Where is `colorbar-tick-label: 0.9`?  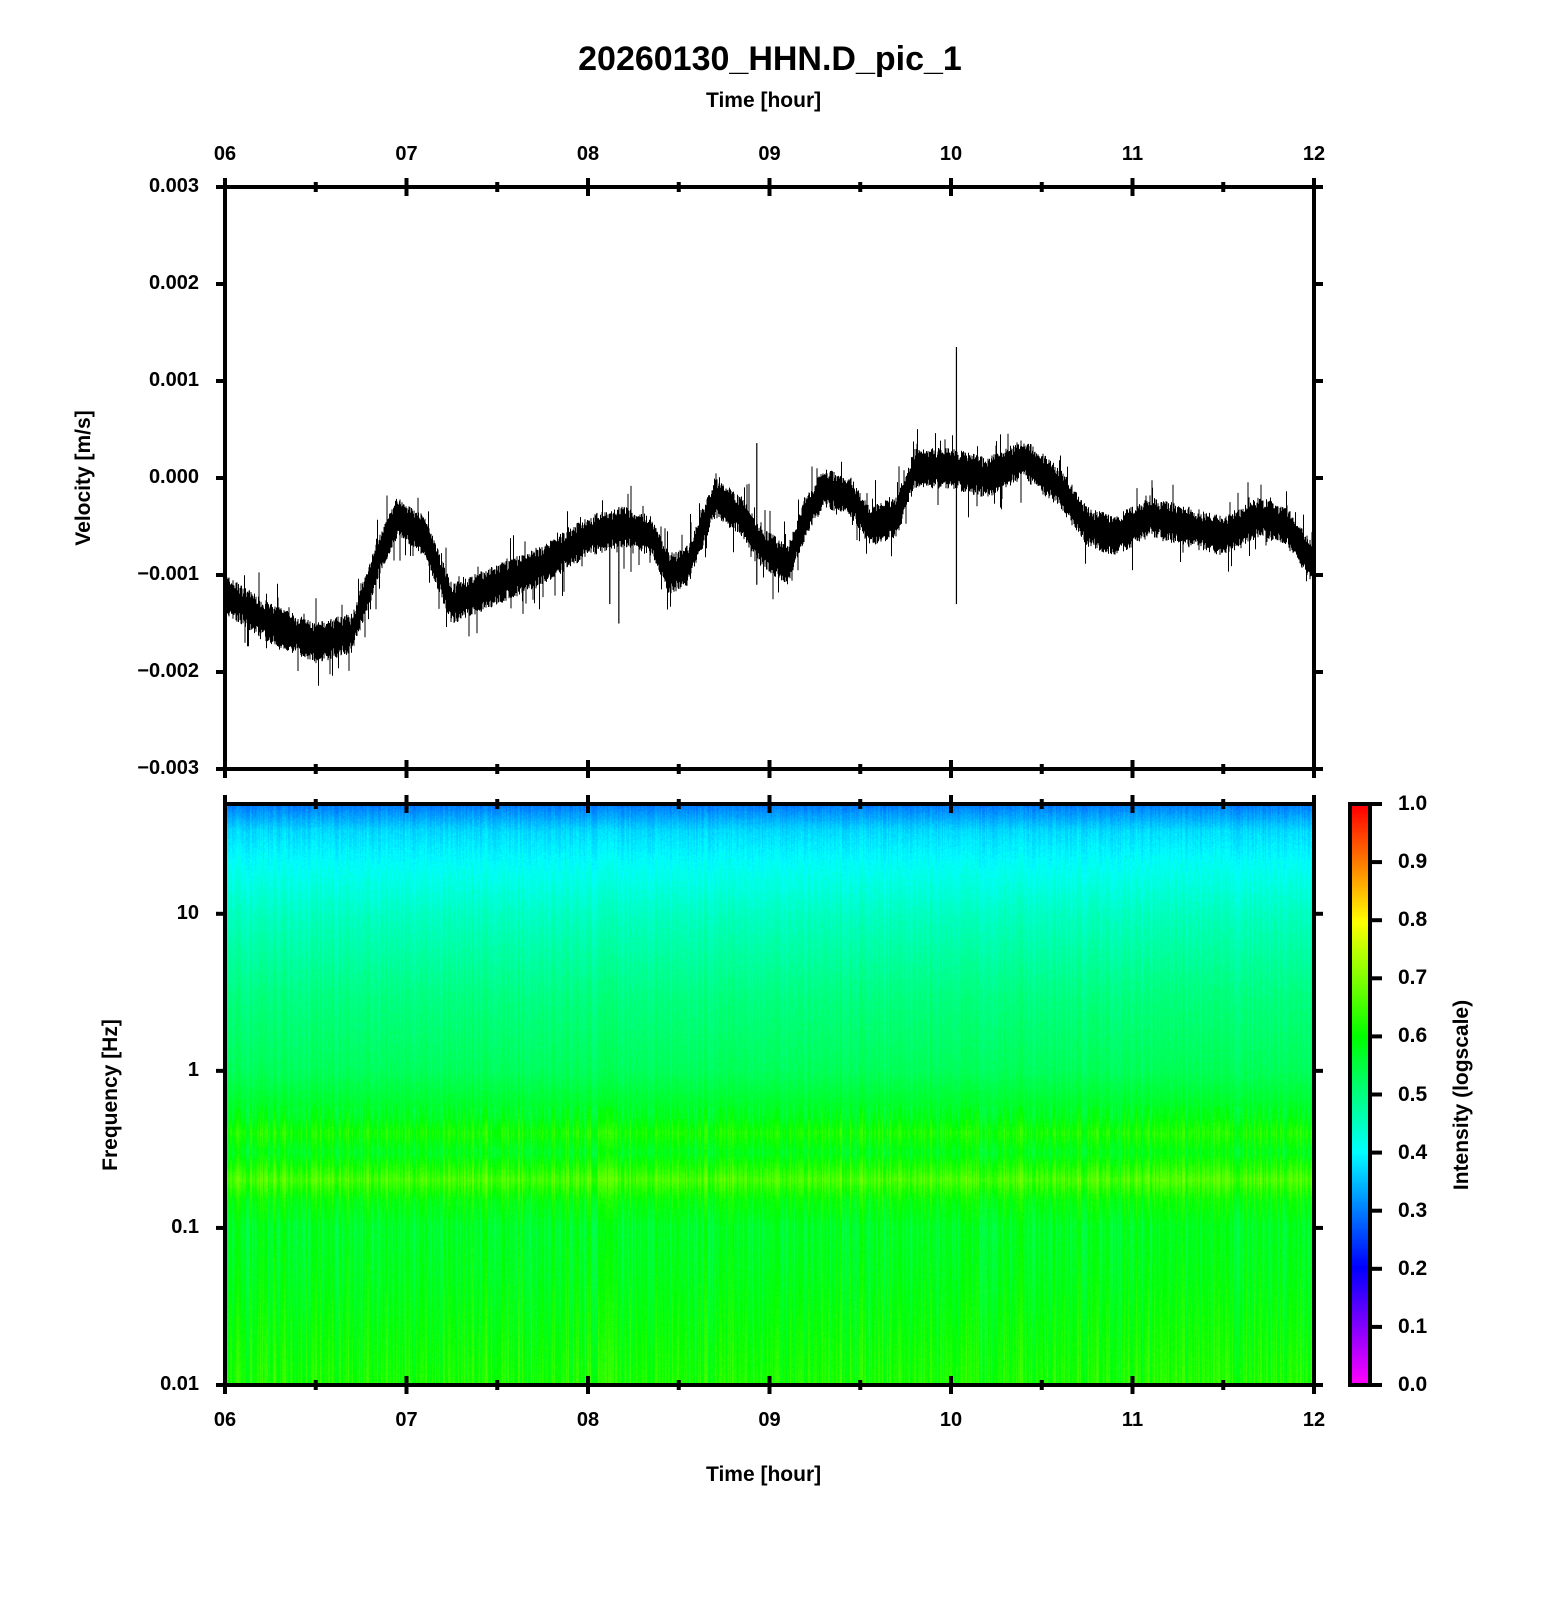
colorbar-tick-label: 0.9 is located at coordinates (1413, 862).